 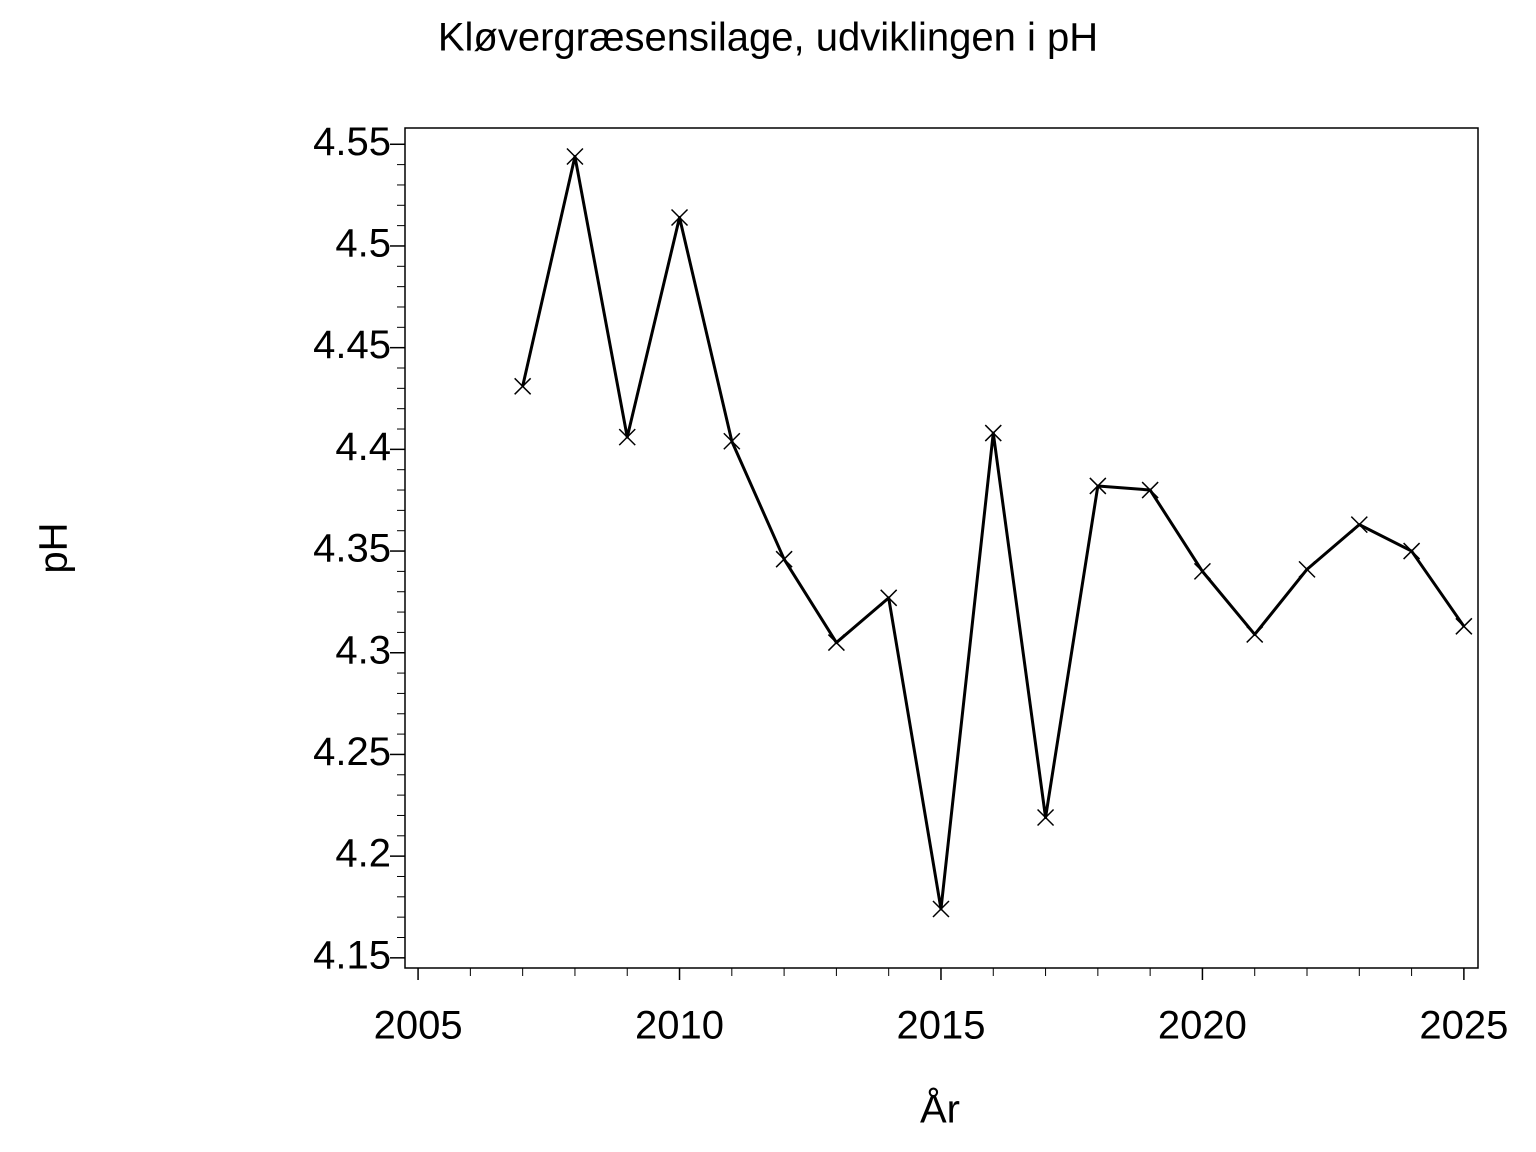 I want to click on x-tick-label: 2025, so click(x=1463, y=1026).